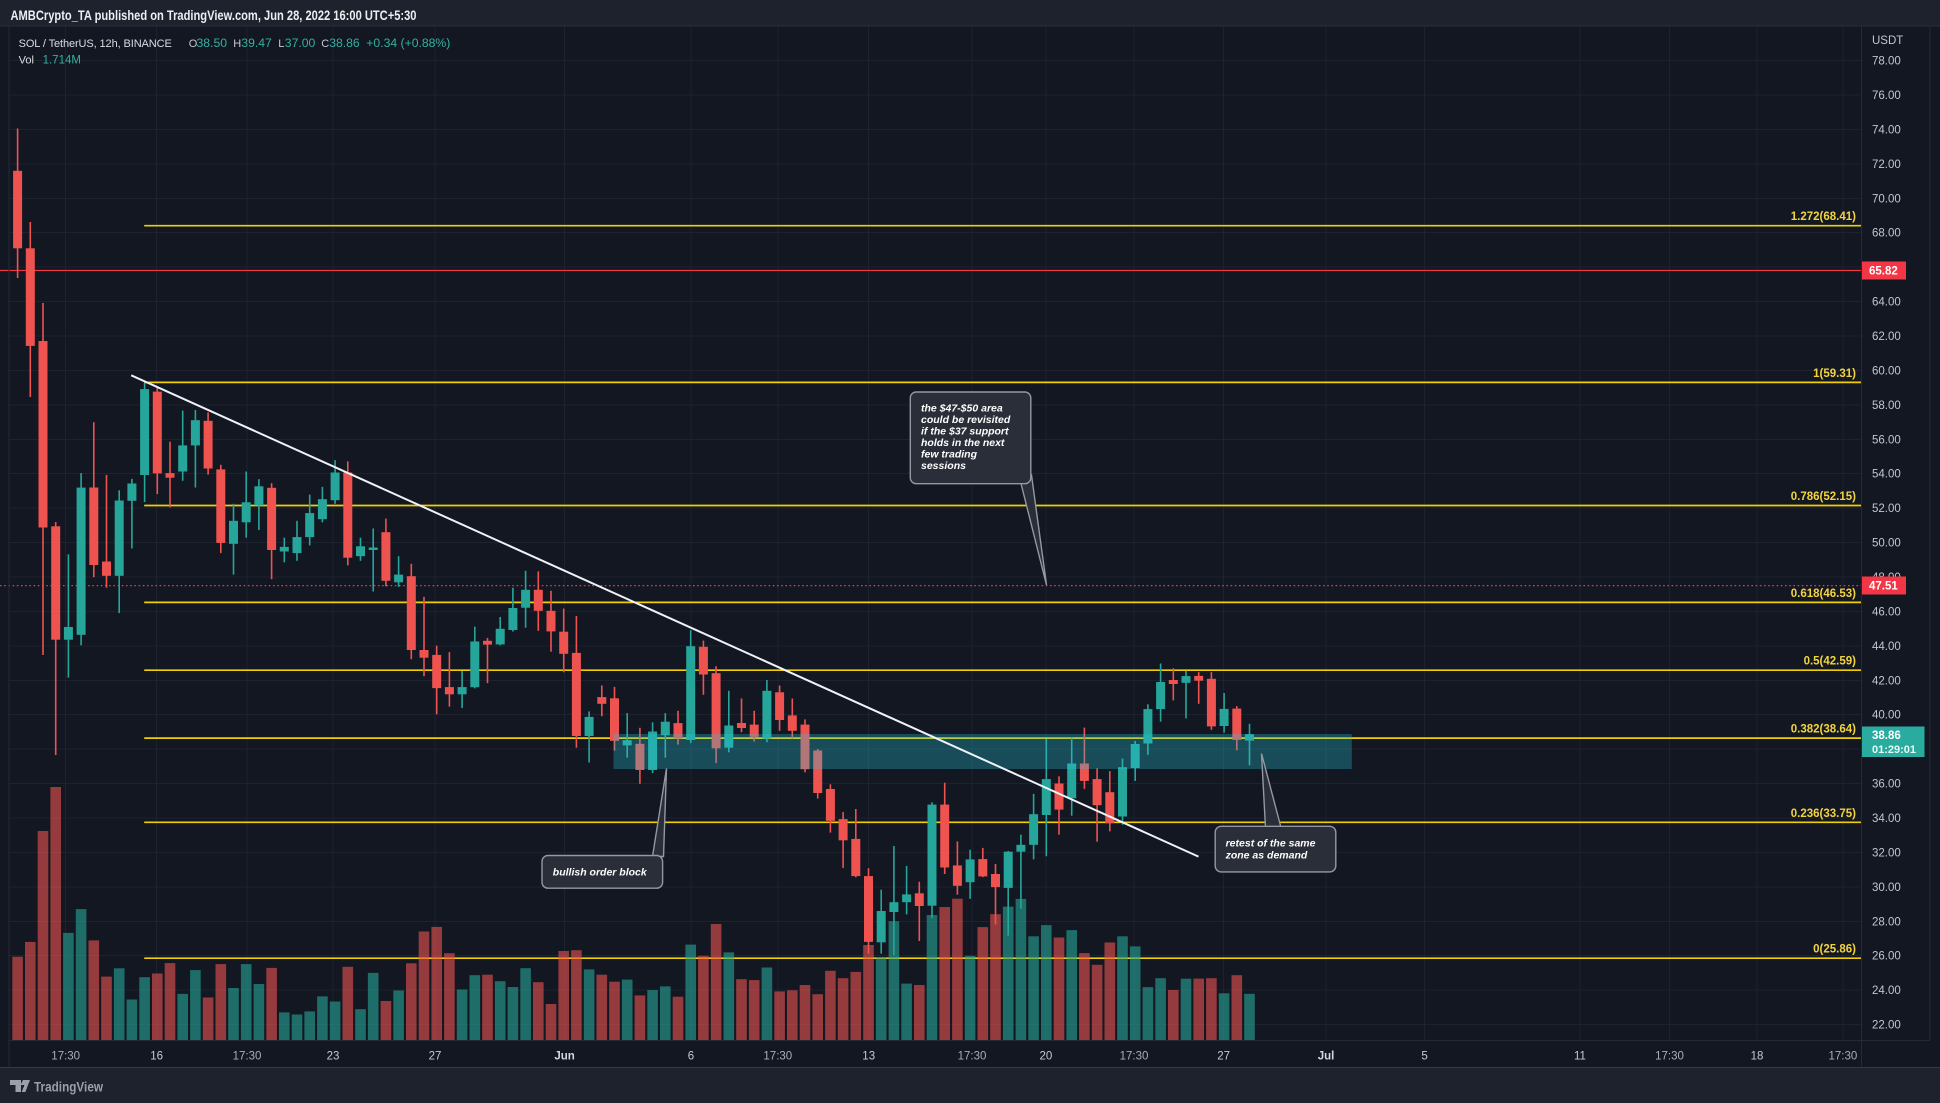 Image resolution: width=1940 pixels, height=1103 pixels. I want to click on svg-text: 72.00, so click(1886, 165).